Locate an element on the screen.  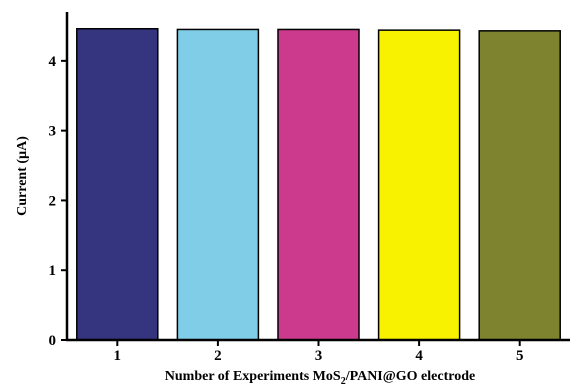
x-ticks-group: 1 2 3 4 5 is located at coordinates (319, 352).